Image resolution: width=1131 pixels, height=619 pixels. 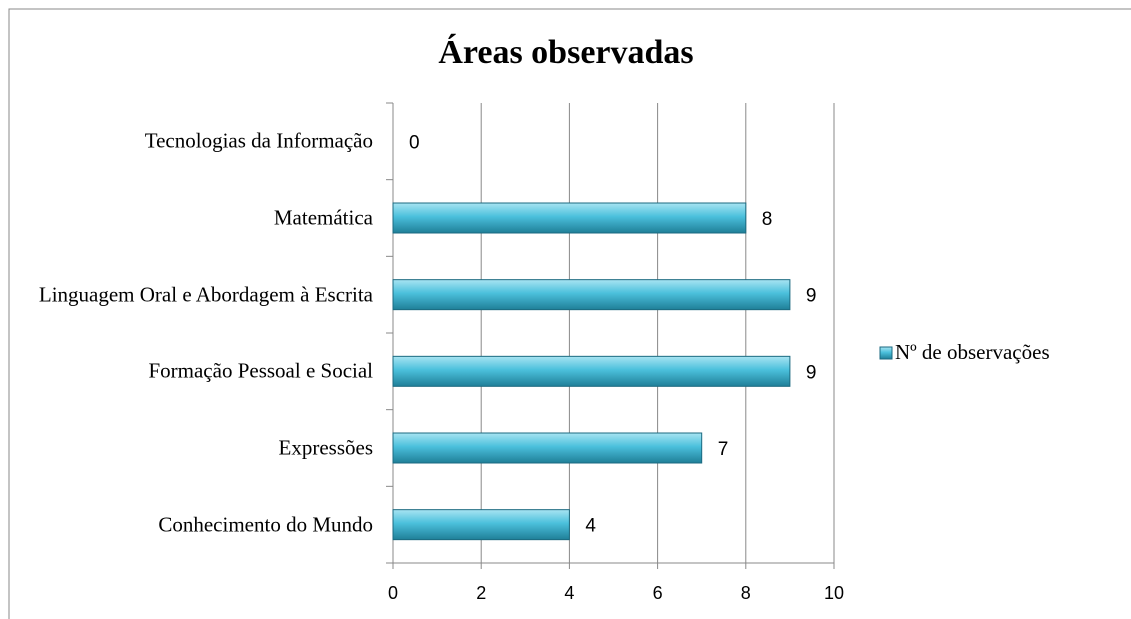 What do you see at coordinates (325, 447) in the screenshot?
I see `y-tick-label: Expressões` at bounding box center [325, 447].